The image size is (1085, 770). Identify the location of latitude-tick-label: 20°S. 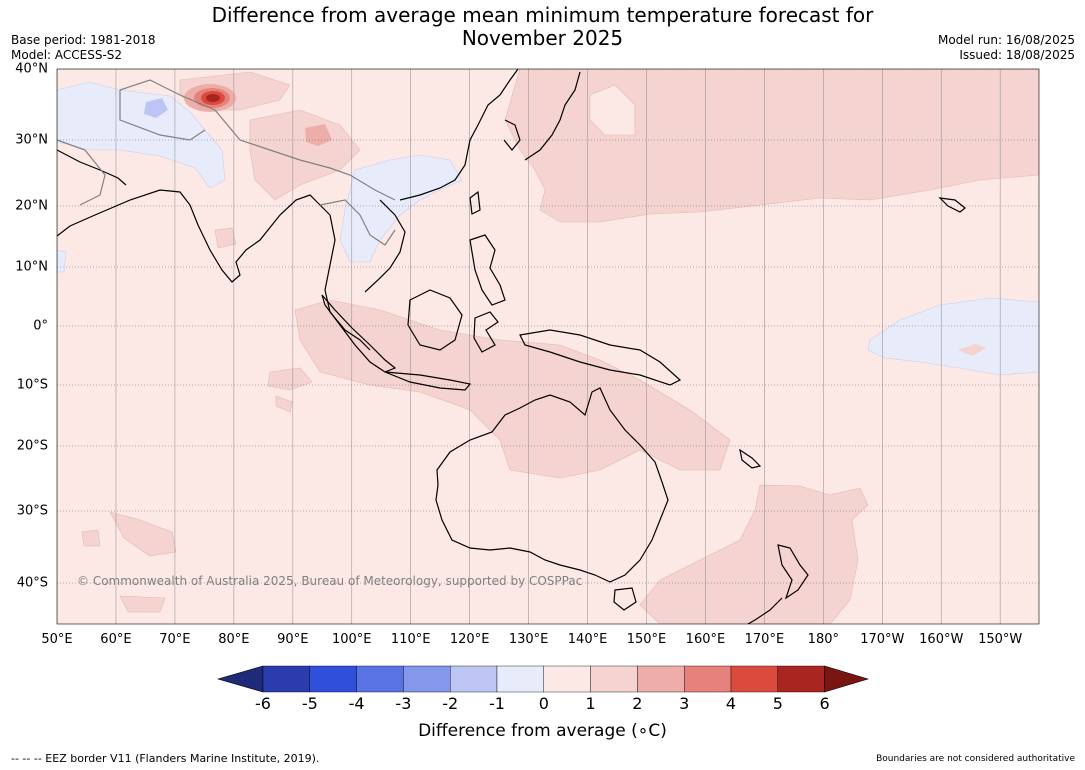
(32, 446).